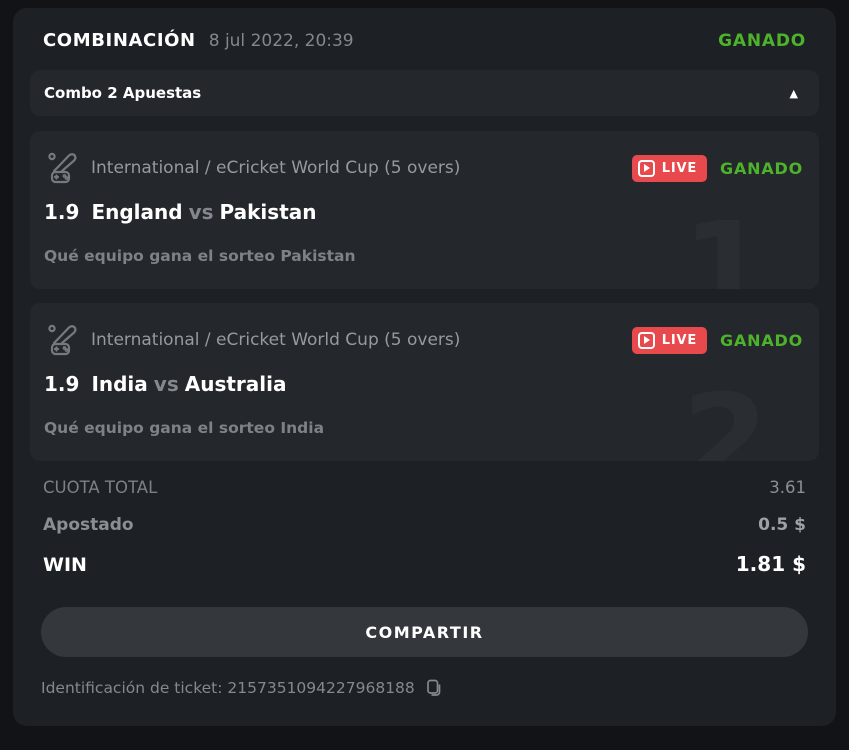 The width and height of the screenshot is (849, 750). I want to click on bet-index-watermark: 1, so click(725, 242).